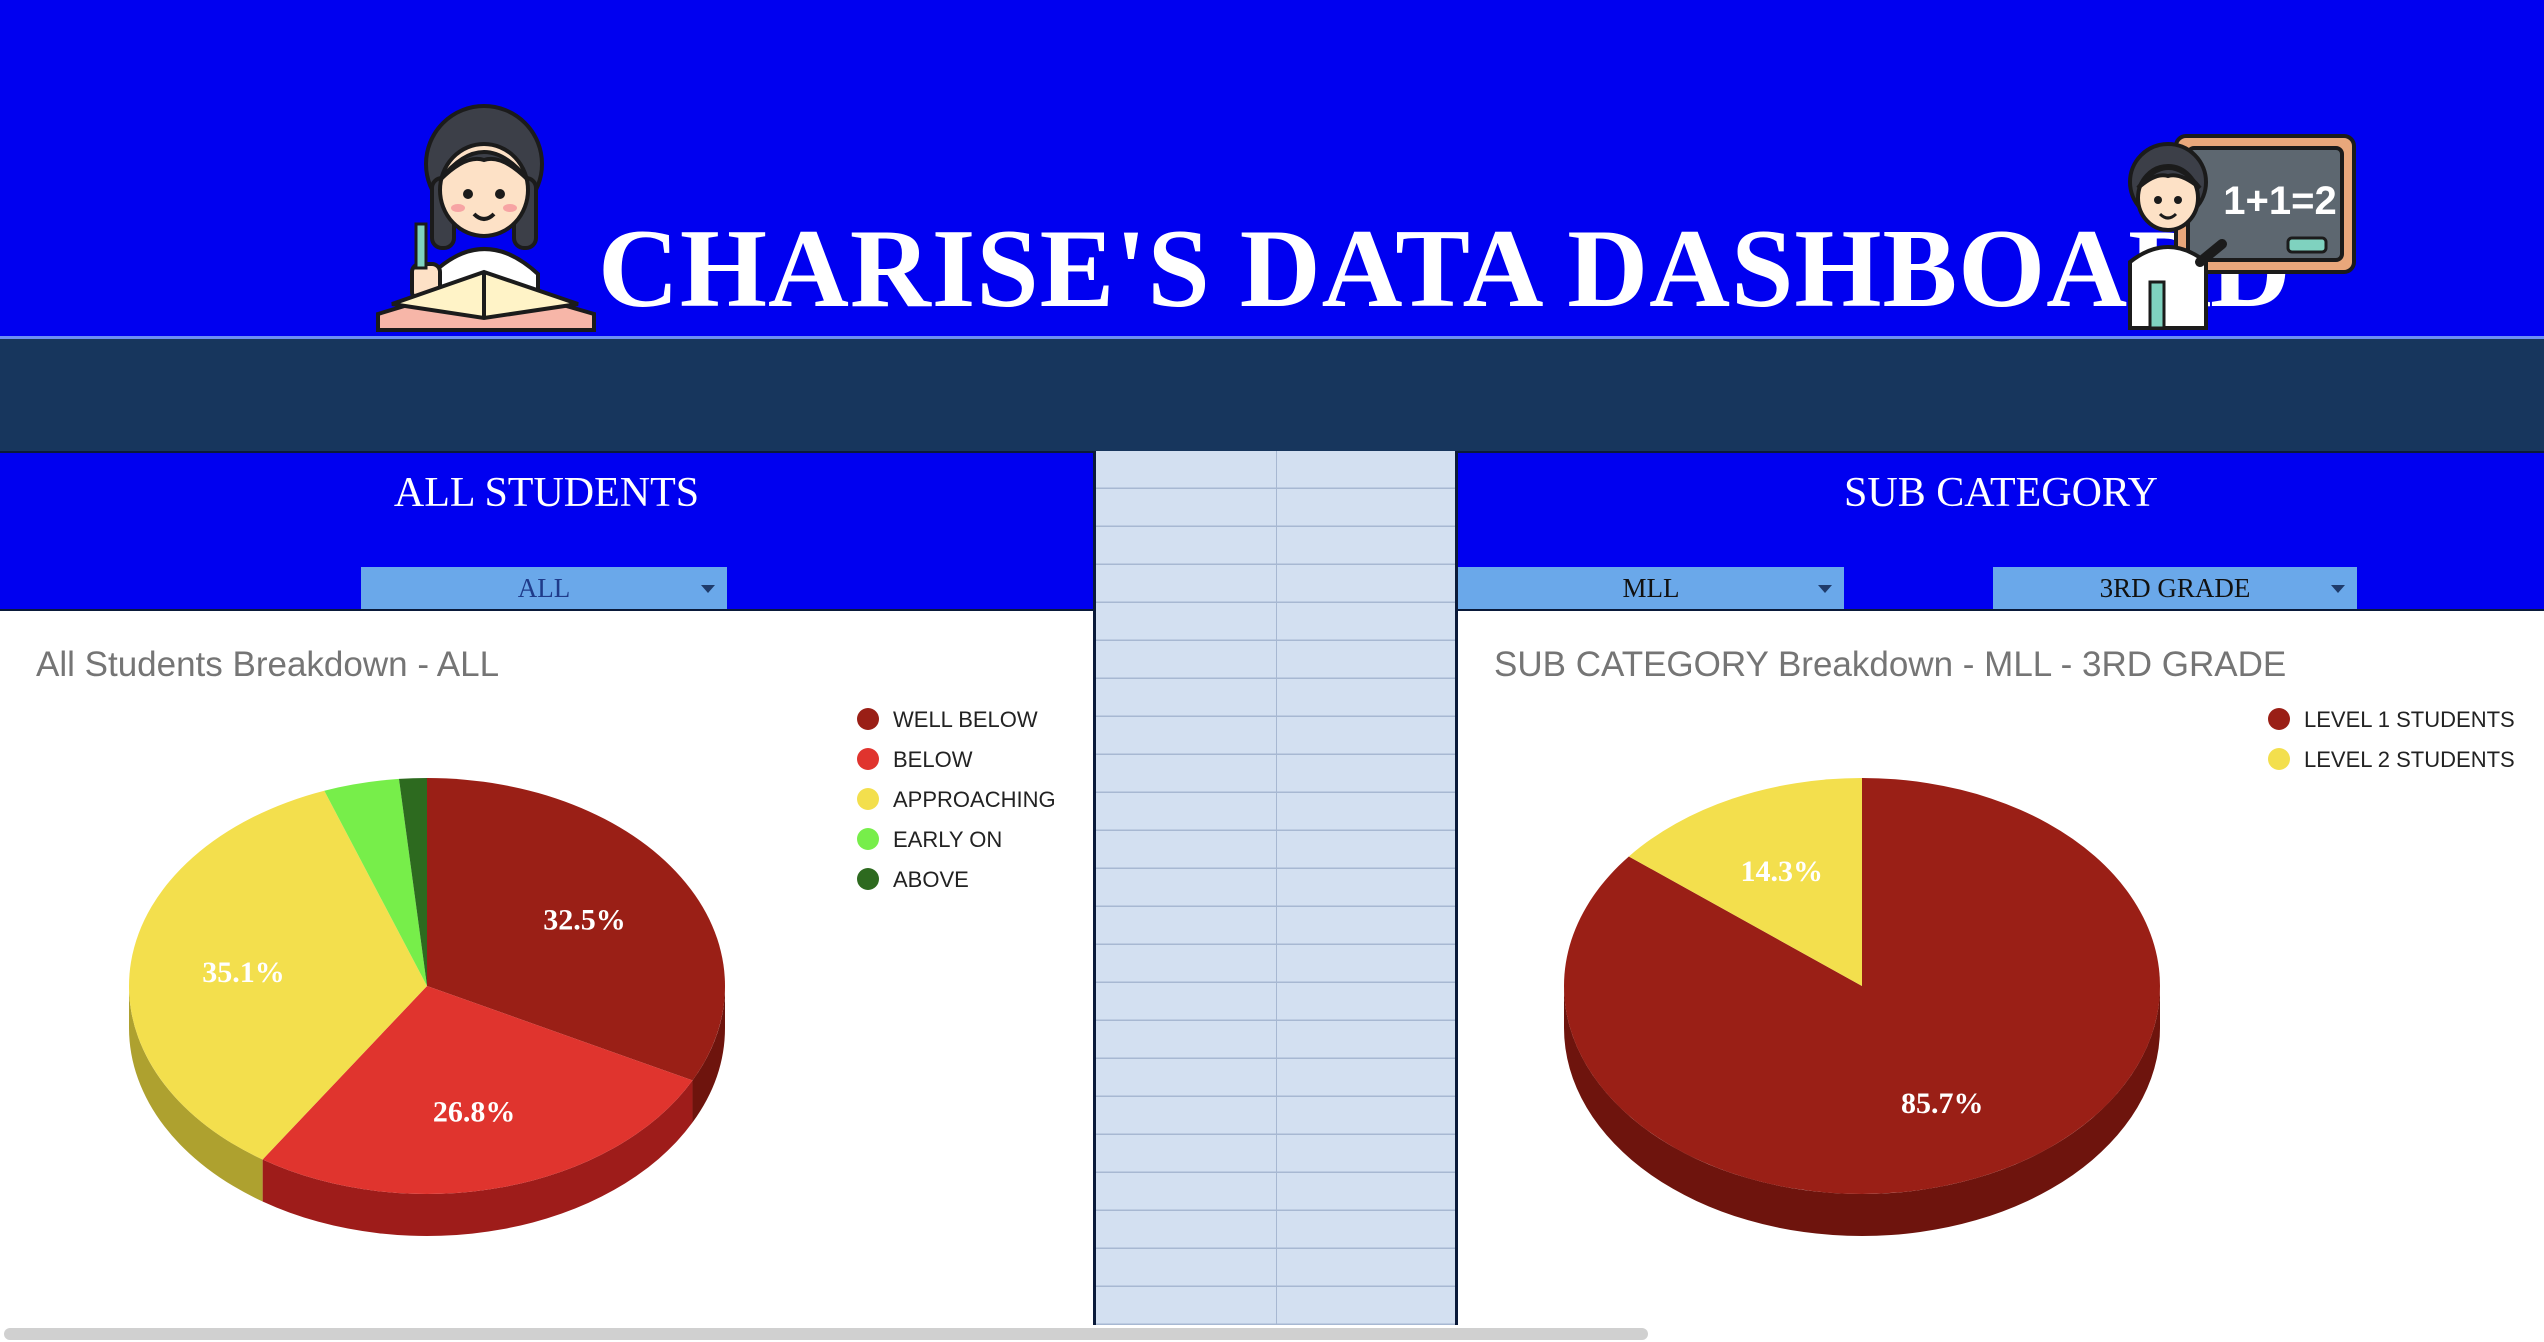 This screenshot has height=1342, width=2544. What do you see at coordinates (474, 1112) in the screenshot?
I see `pie-data-label: 26.8%` at bounding box center [474, 1112].